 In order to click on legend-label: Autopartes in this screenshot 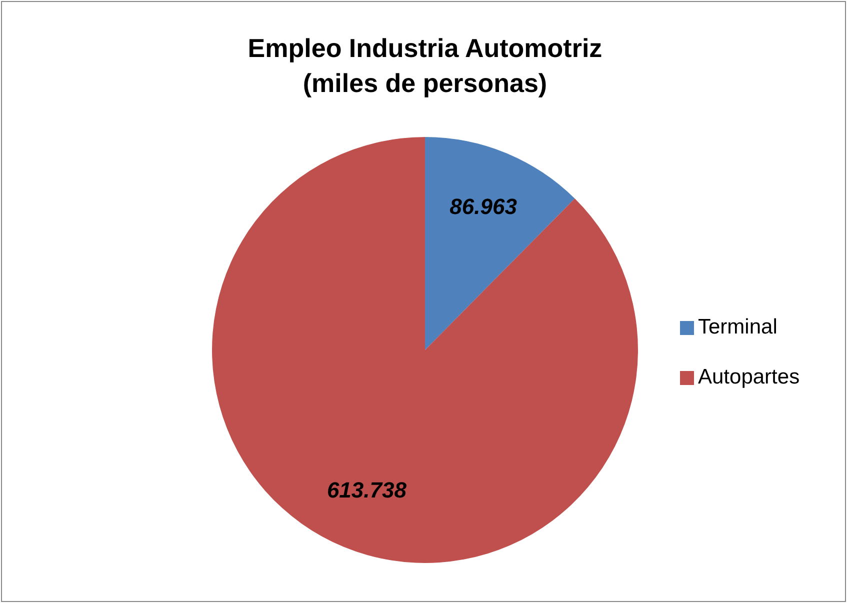, I will do `click(749, 377)`.